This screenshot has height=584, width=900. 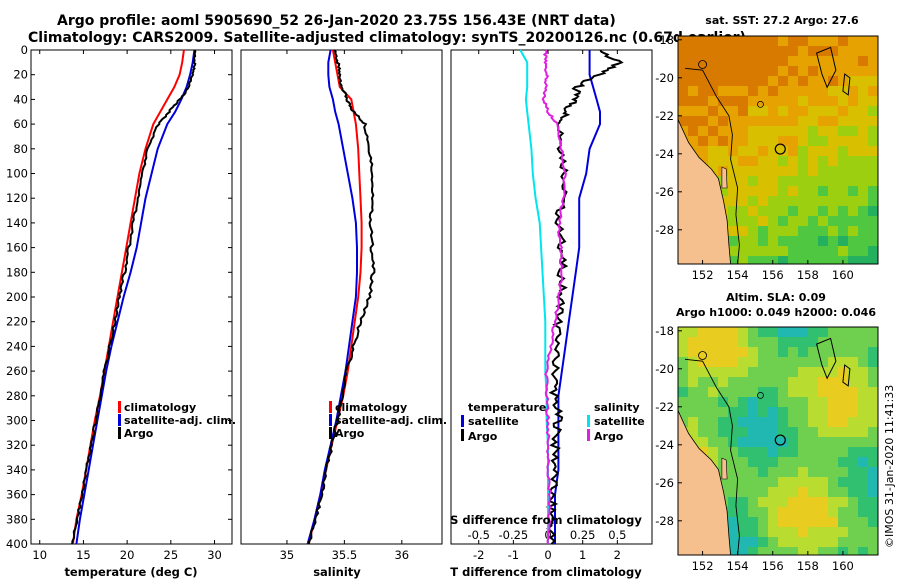 What do you see at coordinates (39, 555) in the screenshot?
I see `temperature-xtick-label: 10` at bounding box center [39, 555].